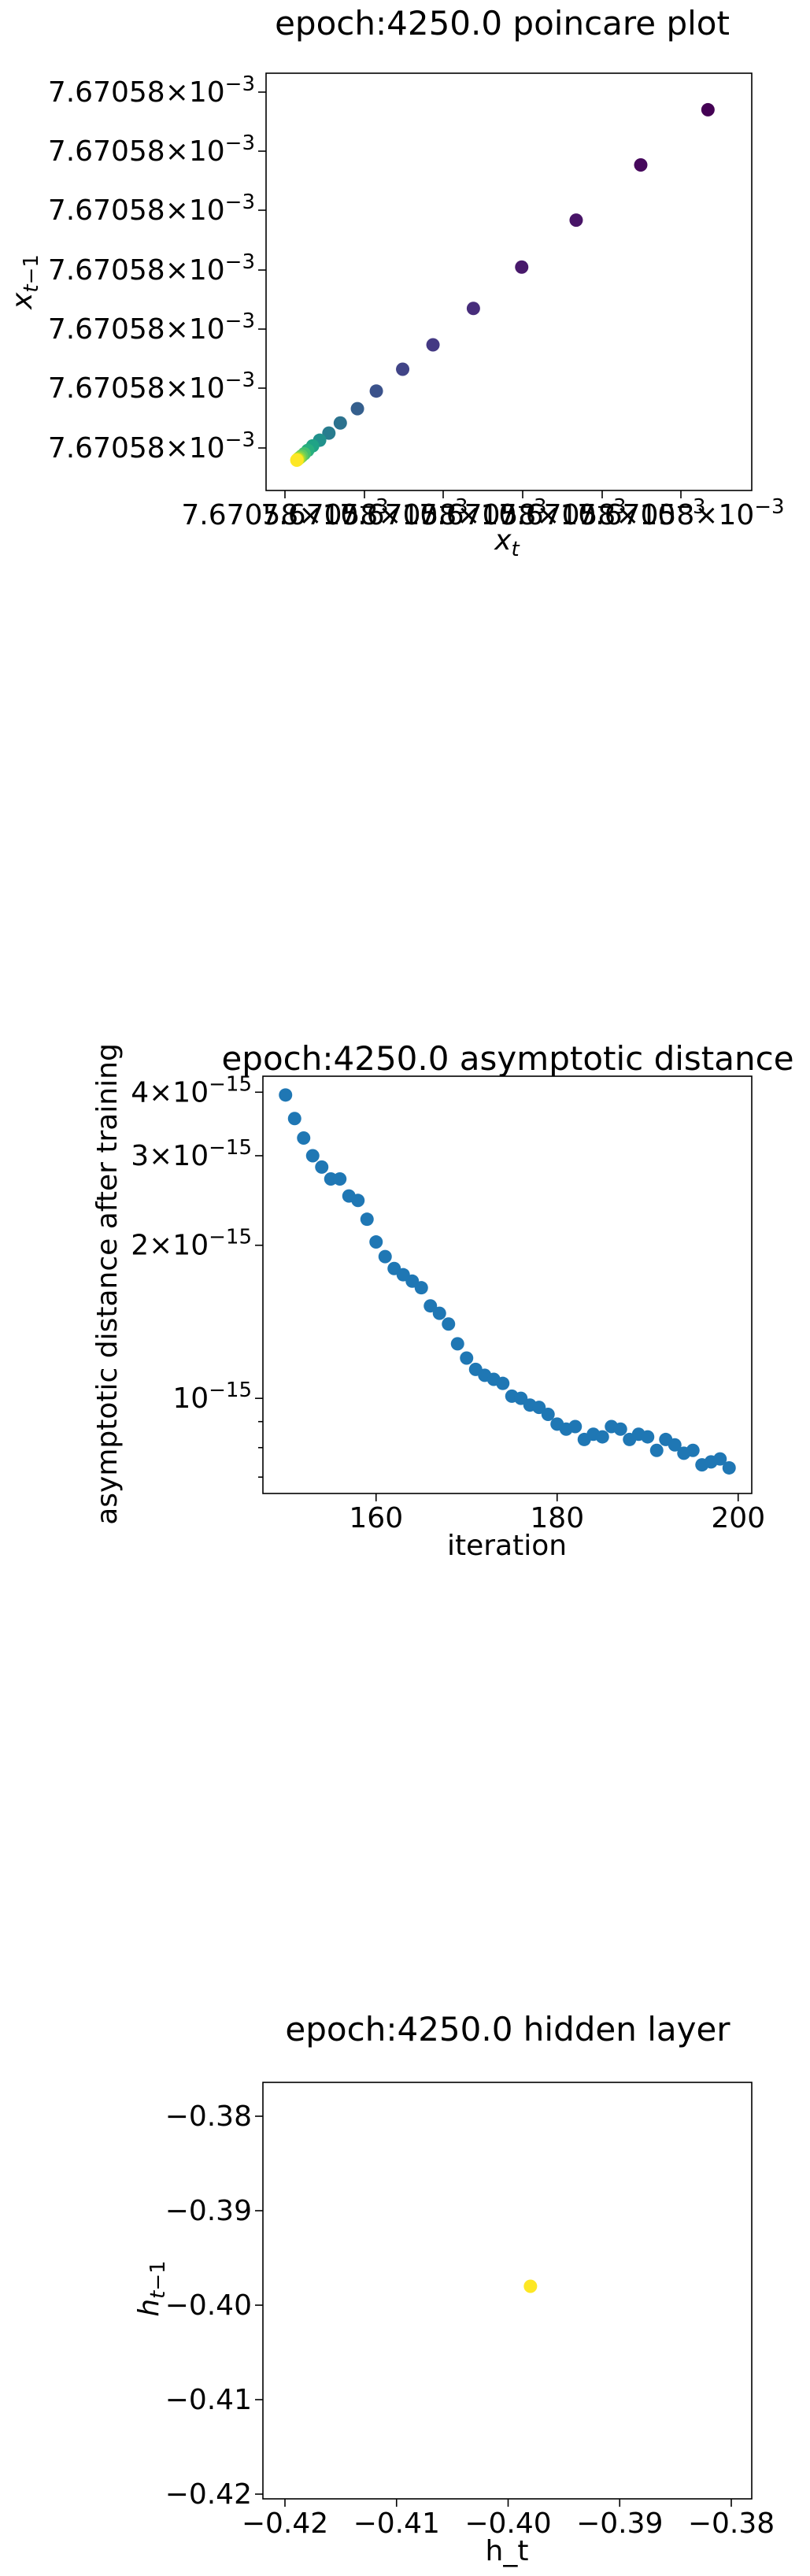  Describe the element at coordinates (507, 1058) in the screenshot. I see `asymptotic-distance-title: epoch:4250.0 asymptotic distance` at that location.